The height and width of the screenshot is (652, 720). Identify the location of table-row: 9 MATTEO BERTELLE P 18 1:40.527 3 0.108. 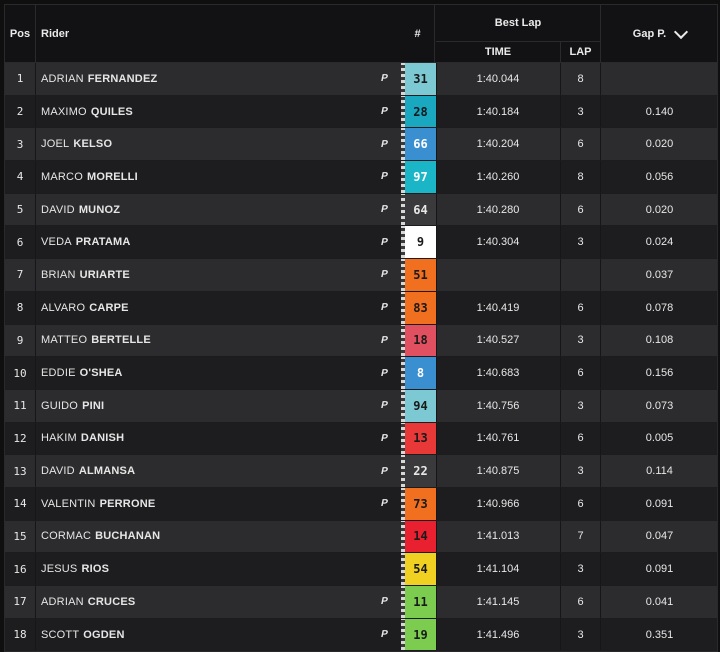
(361, 341).